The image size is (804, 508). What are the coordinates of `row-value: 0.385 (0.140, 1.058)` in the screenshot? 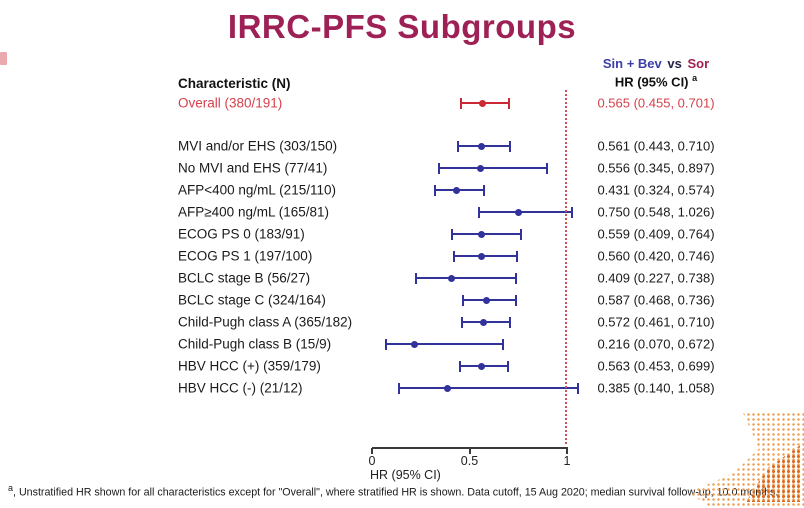 It's located at (656, 388).